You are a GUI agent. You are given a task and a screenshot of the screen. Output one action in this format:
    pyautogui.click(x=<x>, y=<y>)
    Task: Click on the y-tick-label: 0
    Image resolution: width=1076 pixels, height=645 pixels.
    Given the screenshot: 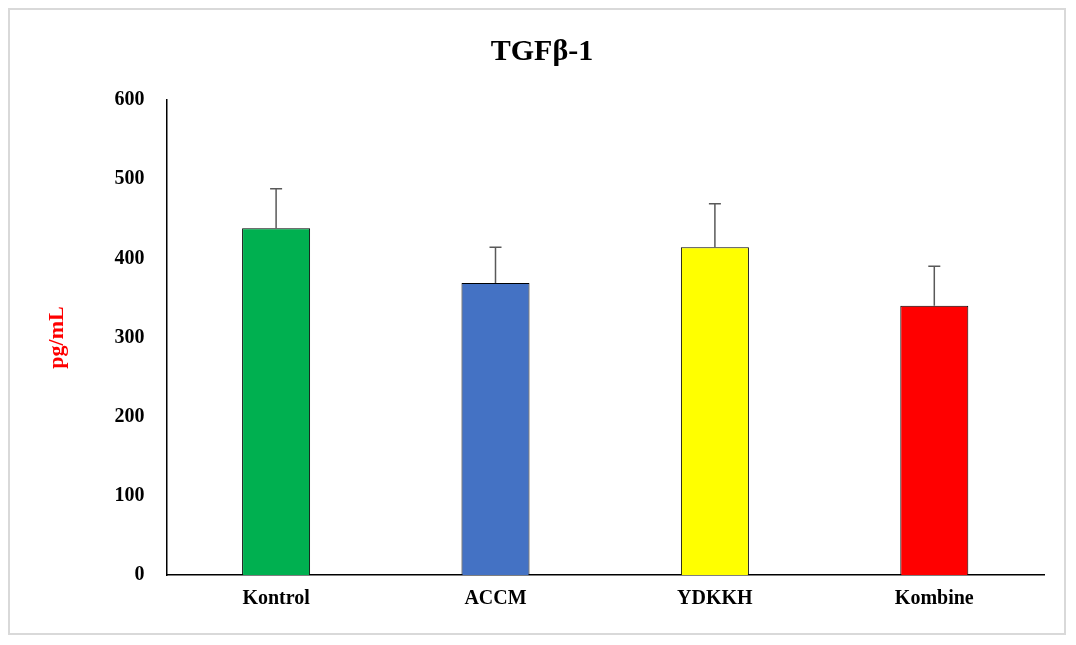 What is the action you would take?
    pyautogui.click(x=139, y=573)
    